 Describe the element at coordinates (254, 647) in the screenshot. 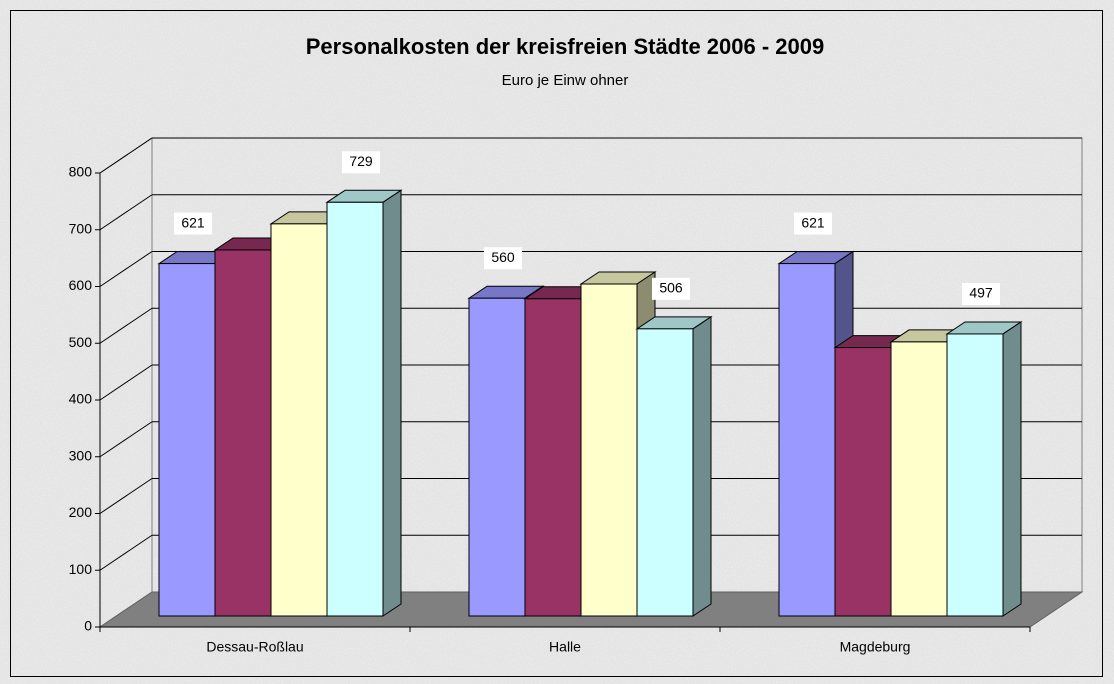

I see `x-tick-label: Dessau-Roßlau` at that location.